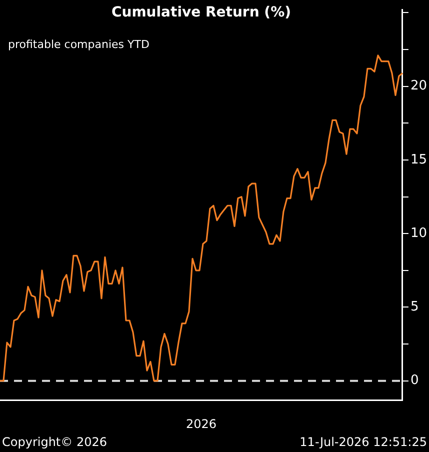 The width and height of the screenshot is (429, 452). I want to click on text: 11-Jul-2026 12:51:25, so click(363, 442).